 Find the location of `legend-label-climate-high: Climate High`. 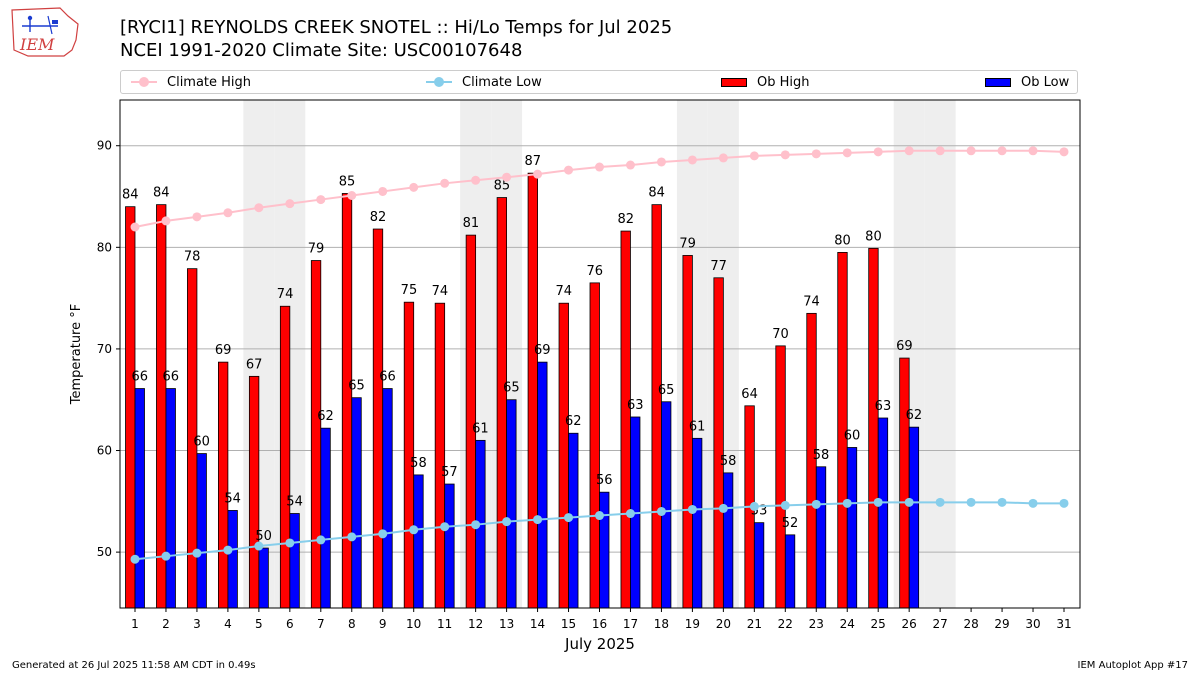

legend-label-climate-high: Climate High is located at coordinates (209, 82).